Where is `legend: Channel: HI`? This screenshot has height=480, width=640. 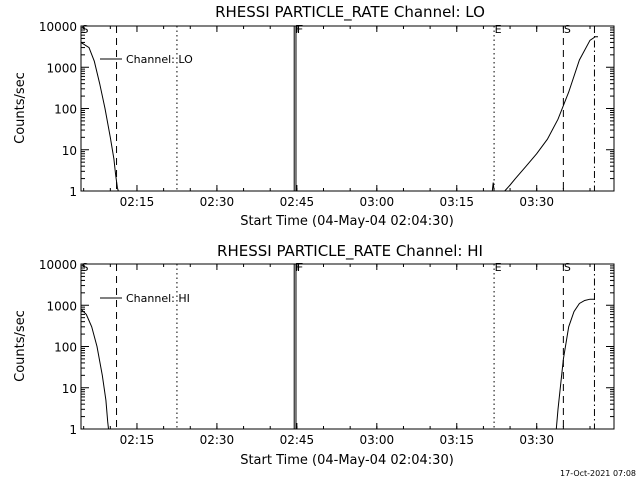
legend: Channel: HI is located at coordinates (145, 298).